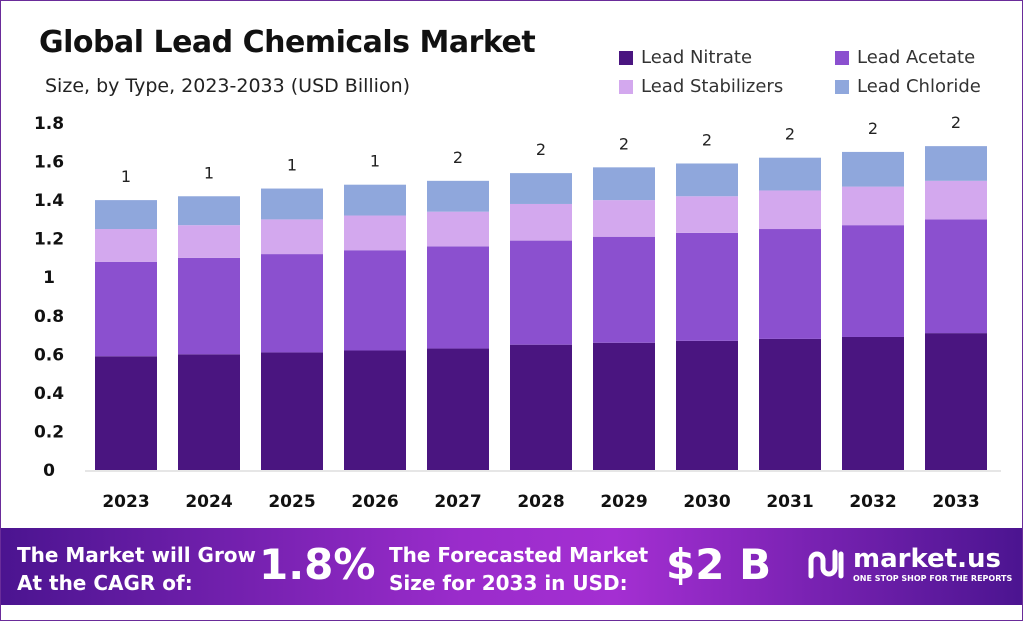  I want to click on cagr-label: The Market will Grow At the CAGR of:, so click(136, 569).